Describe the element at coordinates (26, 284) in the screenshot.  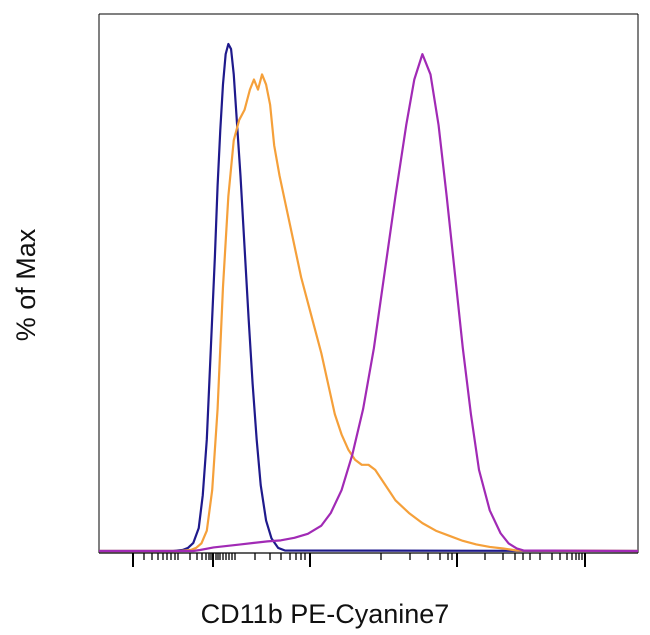
I see `y-axis-label: % of Max` at that location.